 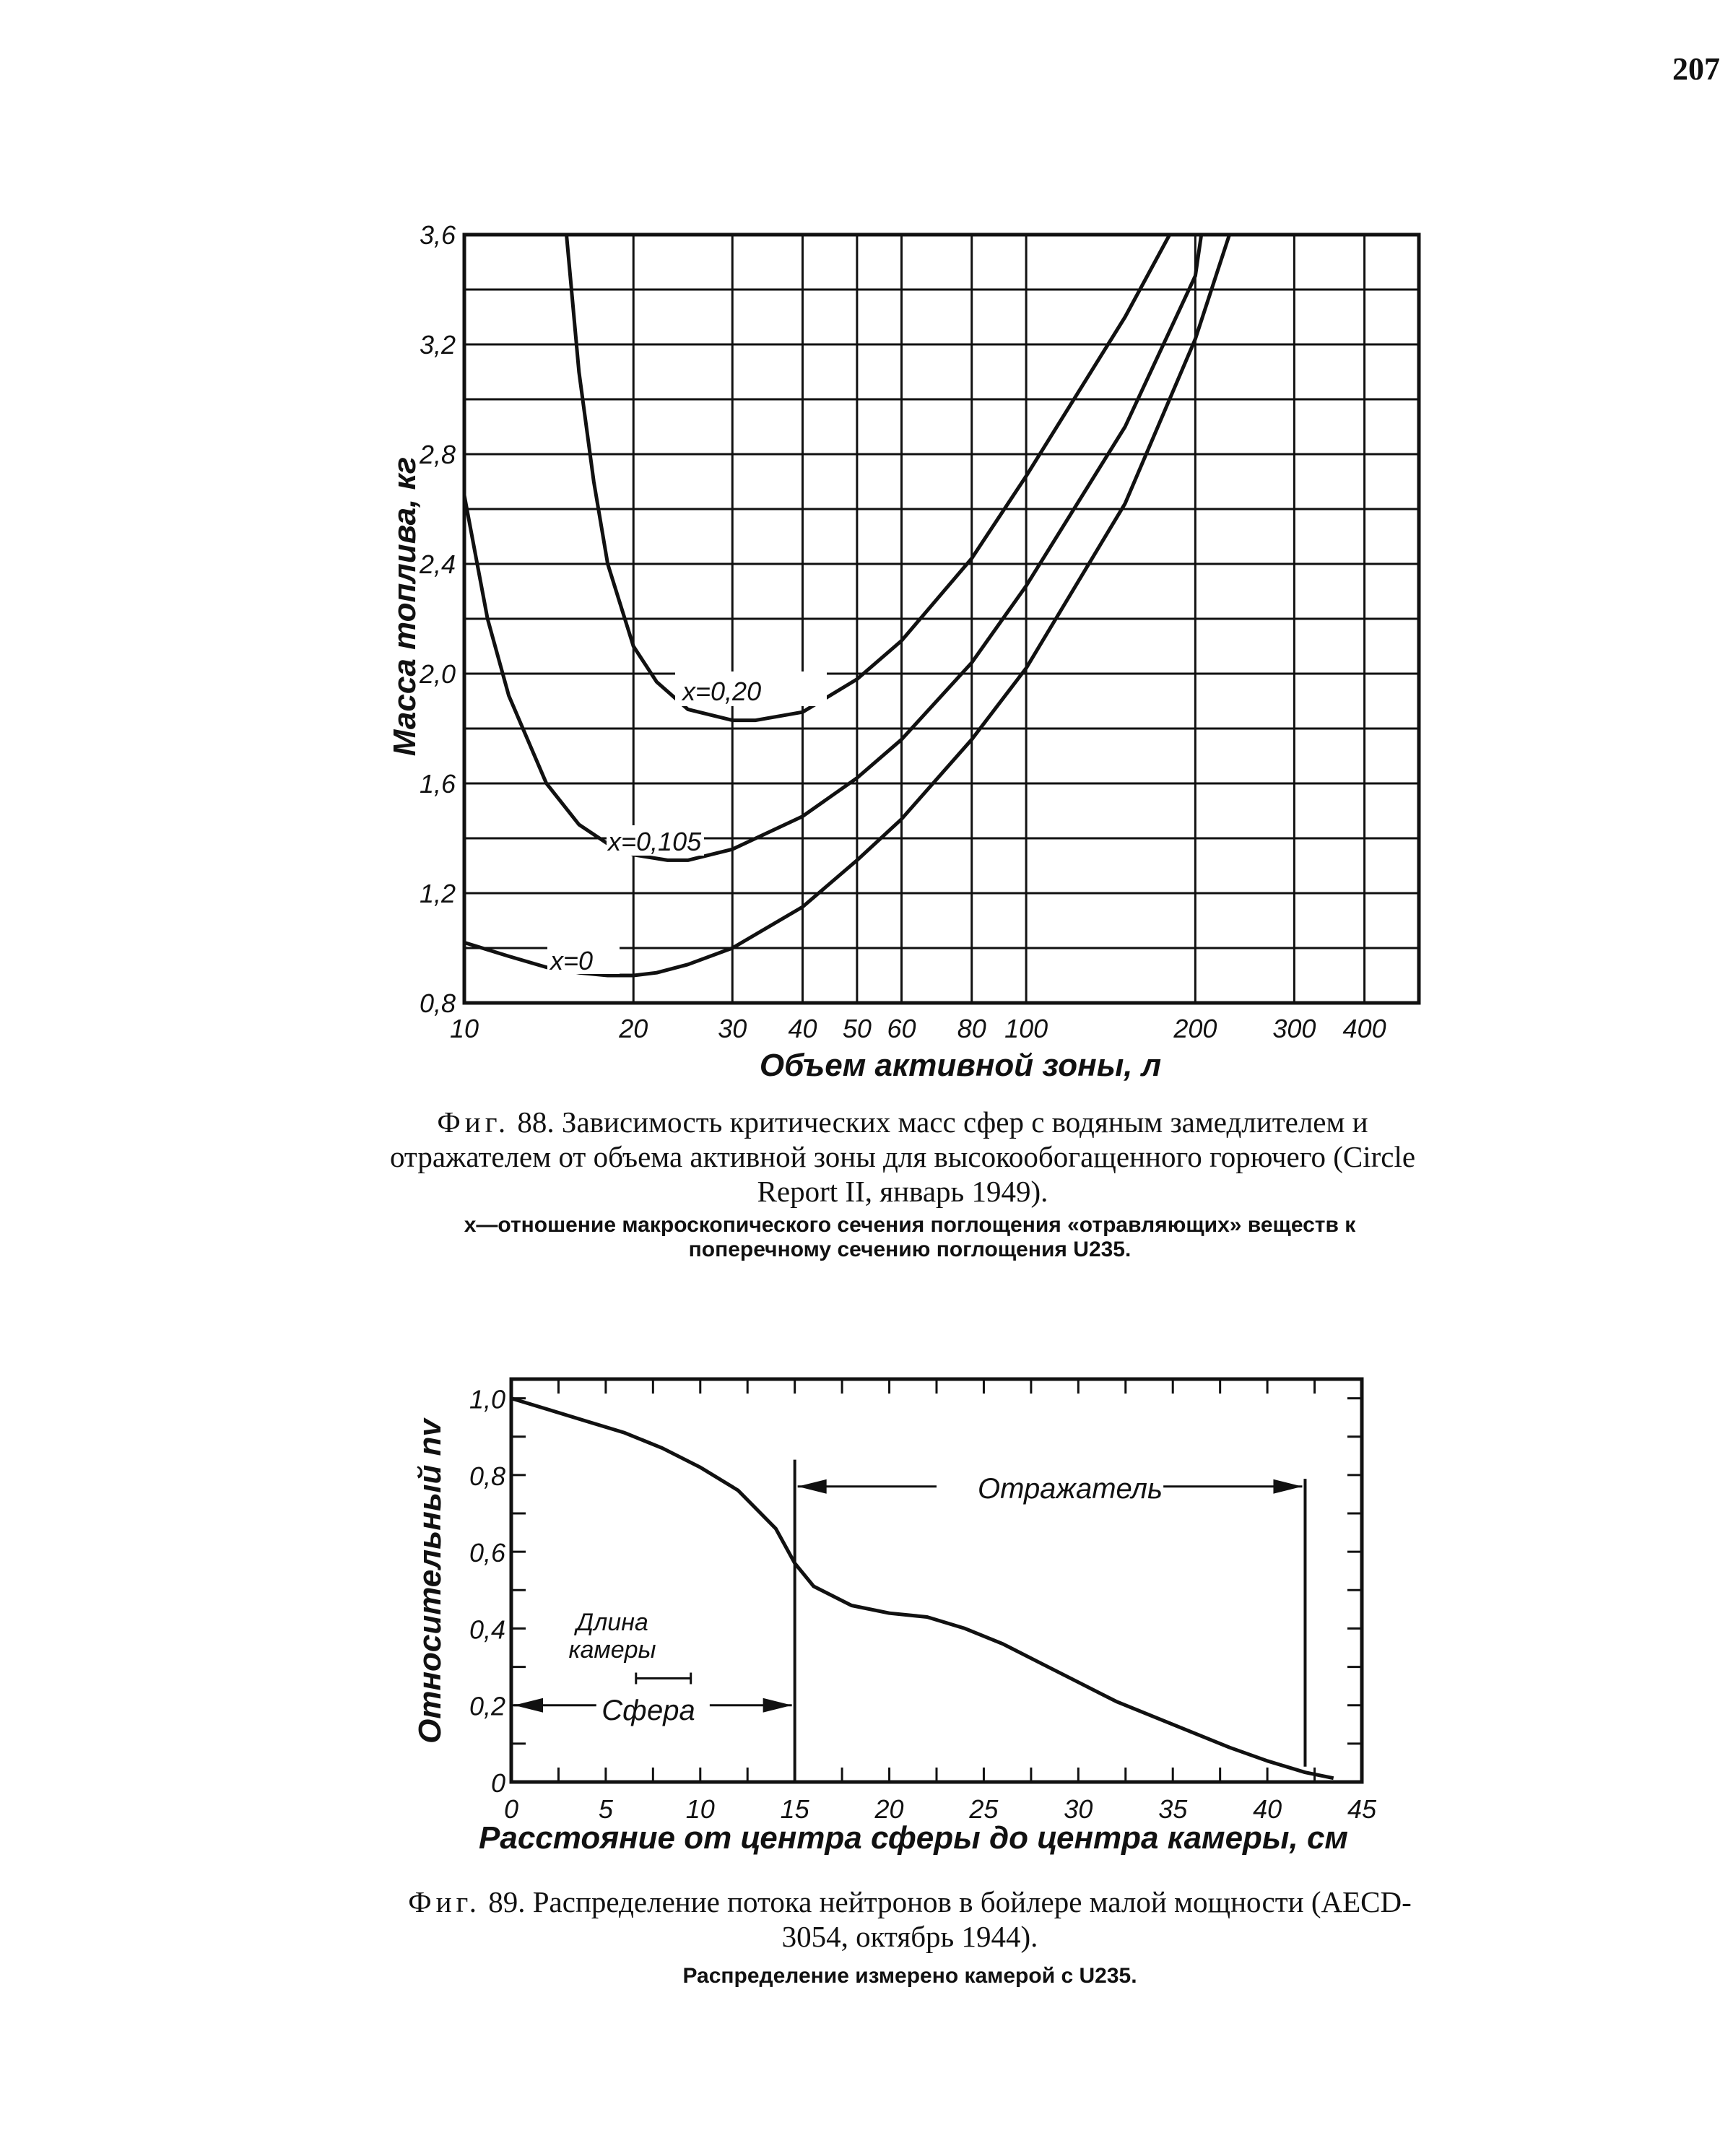 What do you see at coordinates (487, 1707) in the screenshot?
I see `y-tick-label: 0,2` at bounding box center [487, 1707].